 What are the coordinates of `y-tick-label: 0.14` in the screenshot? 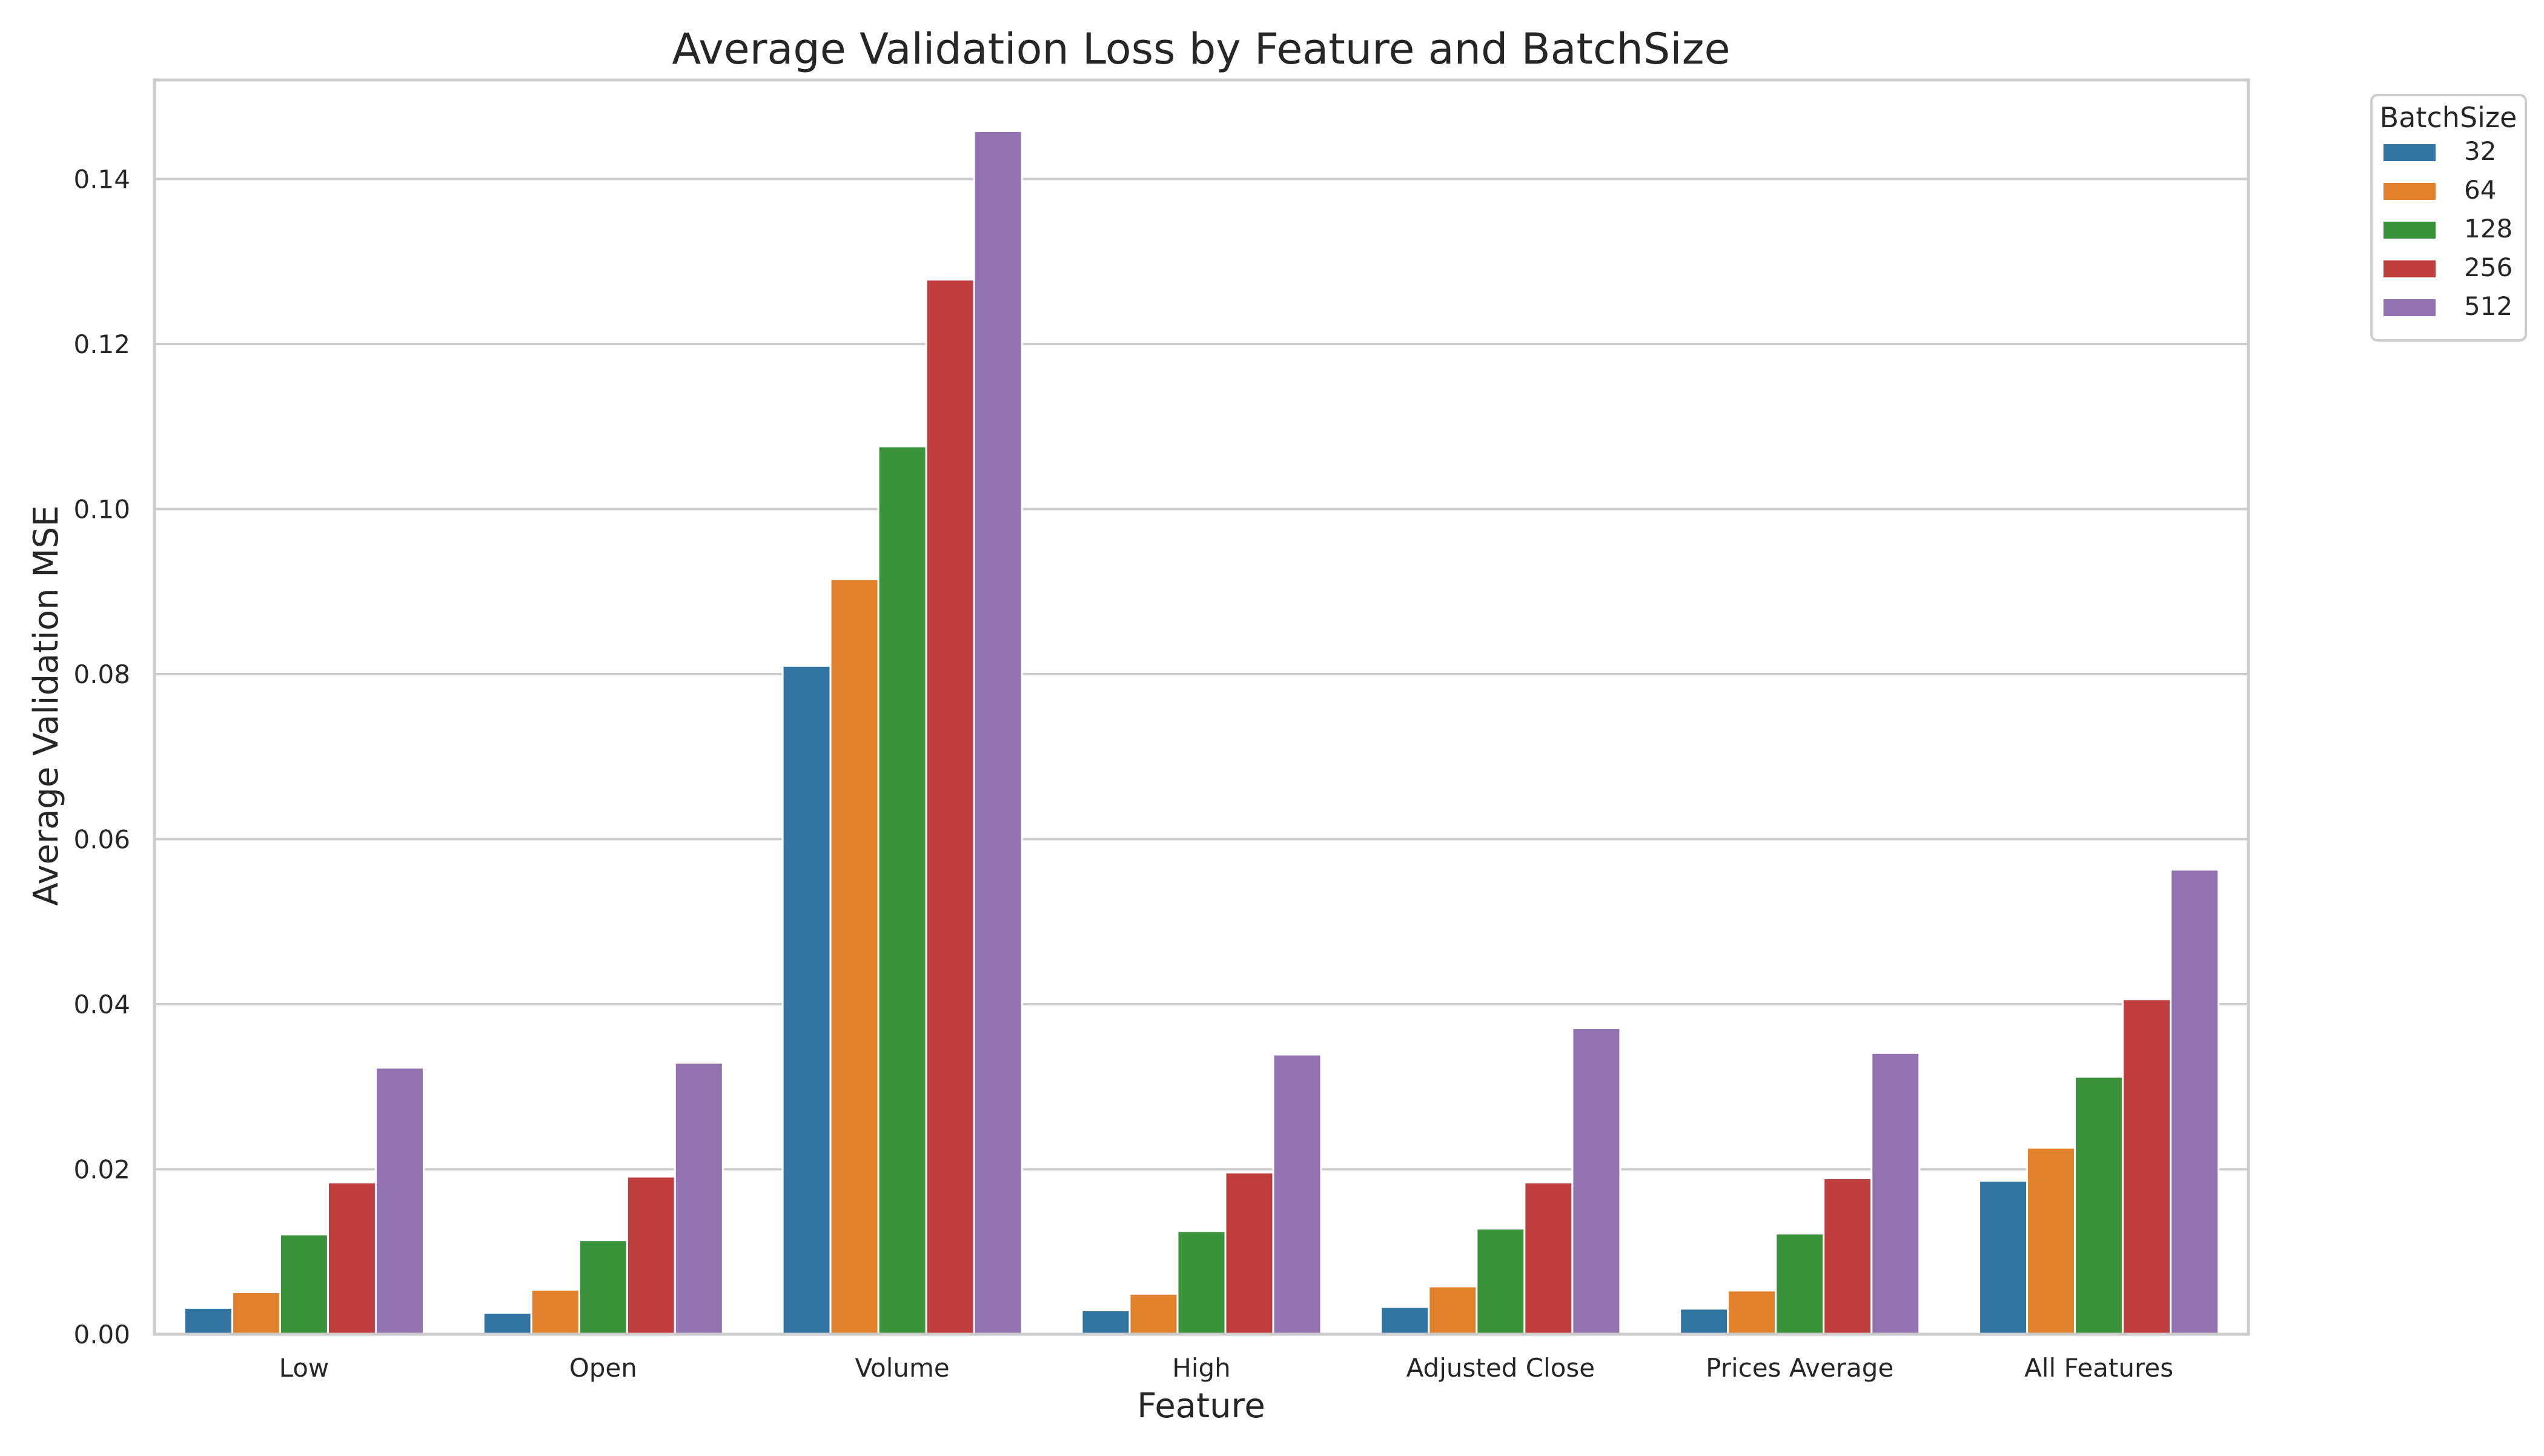 It's located at (101, 179).